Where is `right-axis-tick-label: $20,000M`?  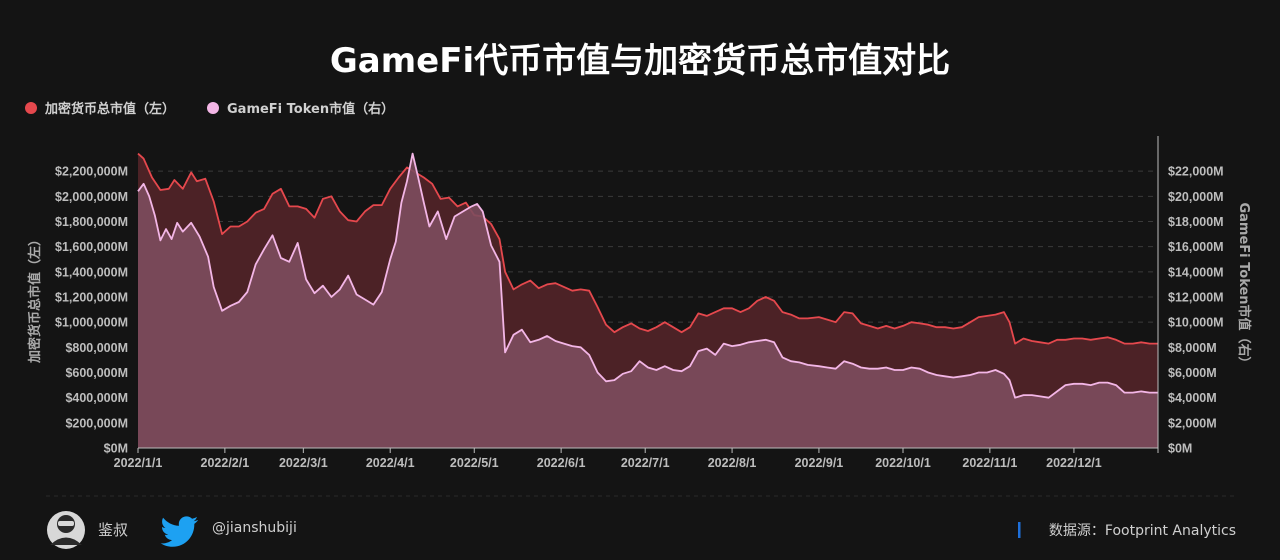
right-axis-tick-label: $20,000M is located at coordinates (1196, 197).